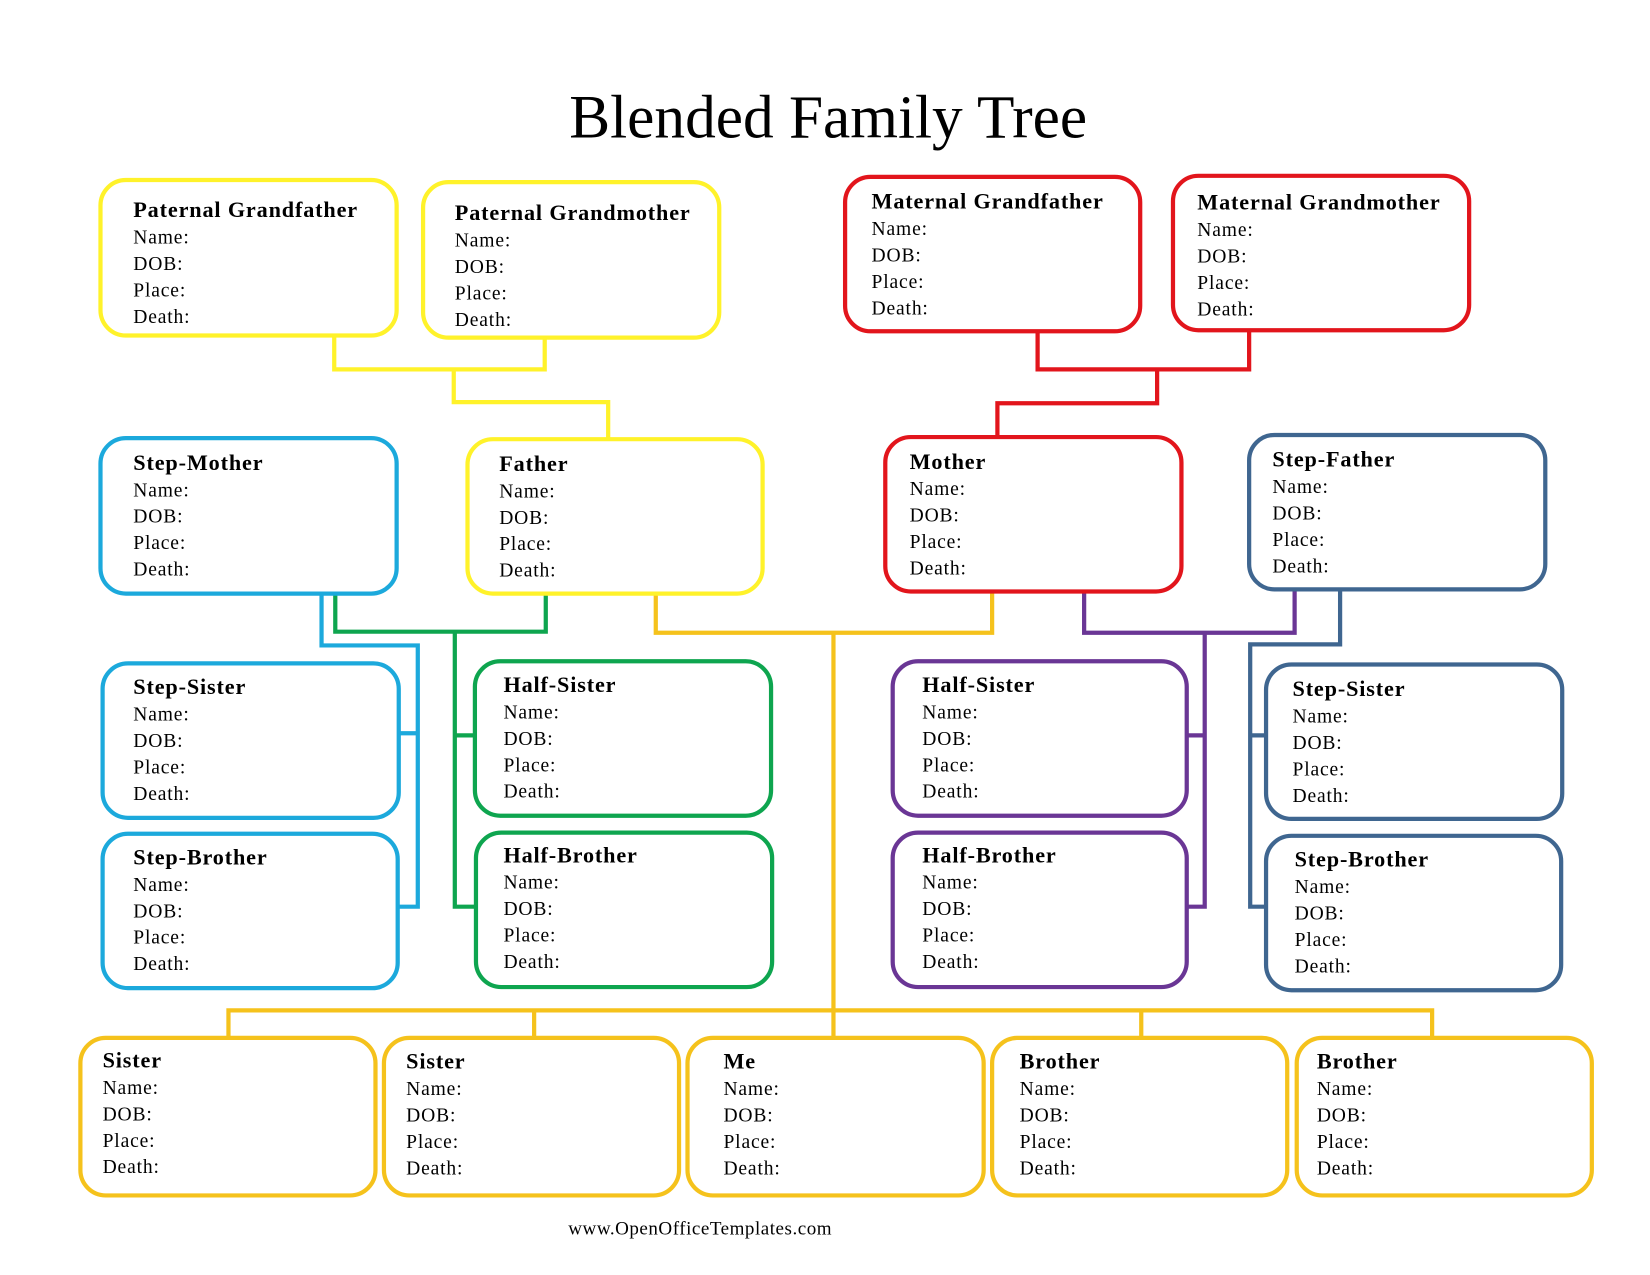 This screenshot has width=1650, height=1275. Describe the element at coordinates (624, 910) in the screenshot. I see `box-half-brother-left: Half-Brother Name: DOB: Place: Death:` at that location.